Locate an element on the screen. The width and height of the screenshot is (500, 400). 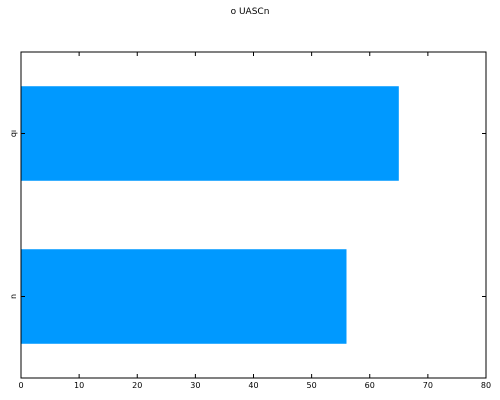
x-tick-label-8: 80 is located at coordinates (486, 385).